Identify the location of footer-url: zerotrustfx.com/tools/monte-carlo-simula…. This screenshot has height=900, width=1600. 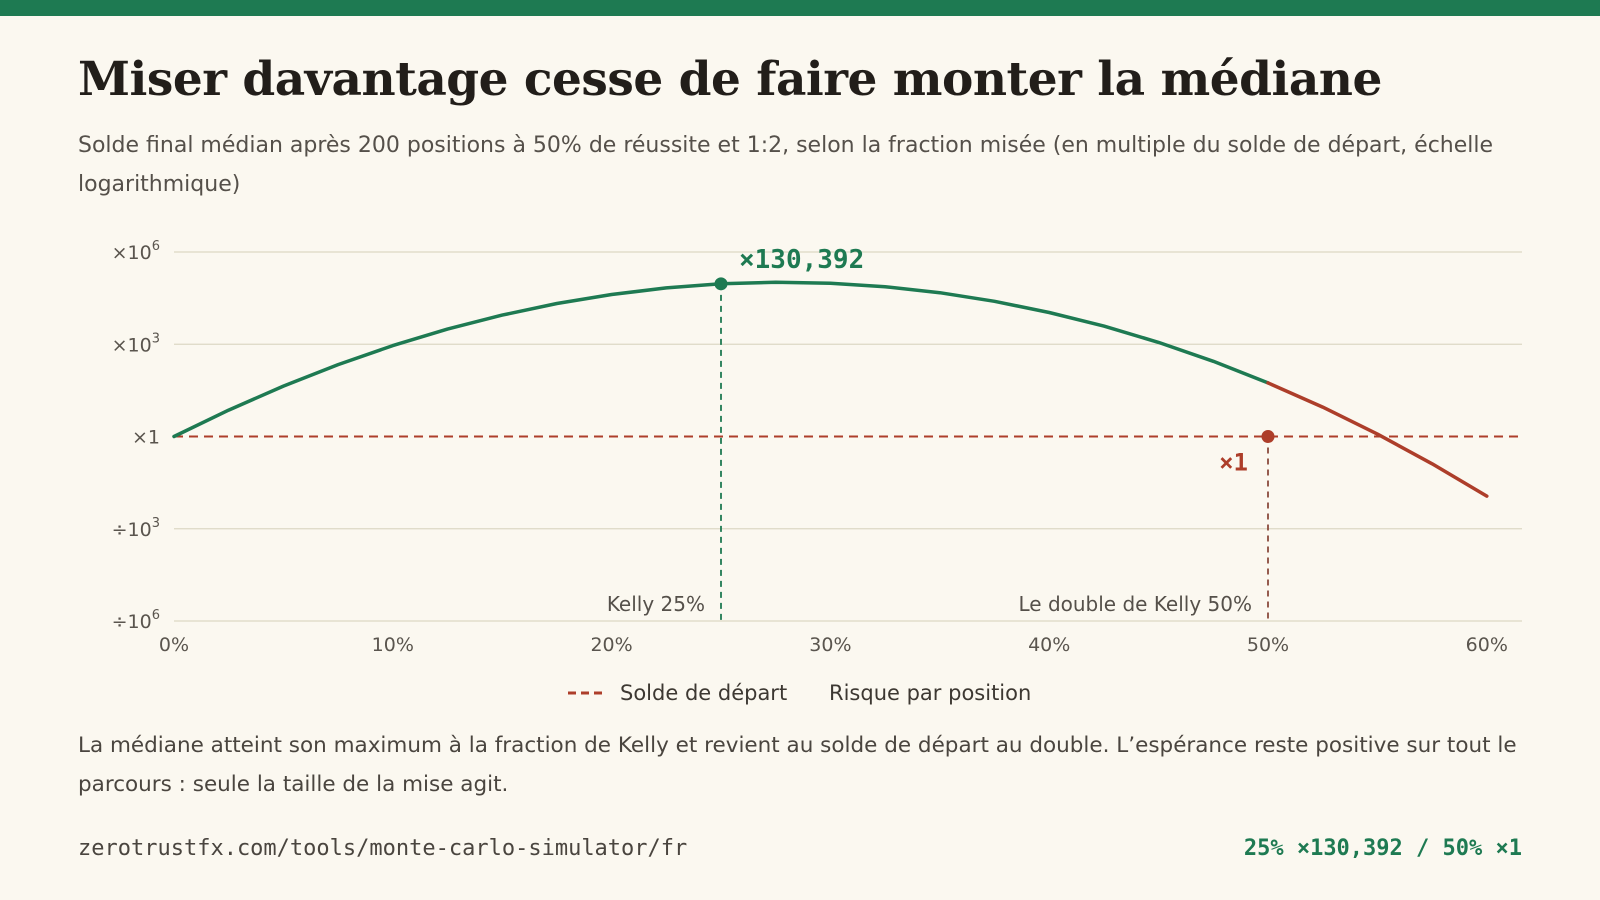
(383, 848).